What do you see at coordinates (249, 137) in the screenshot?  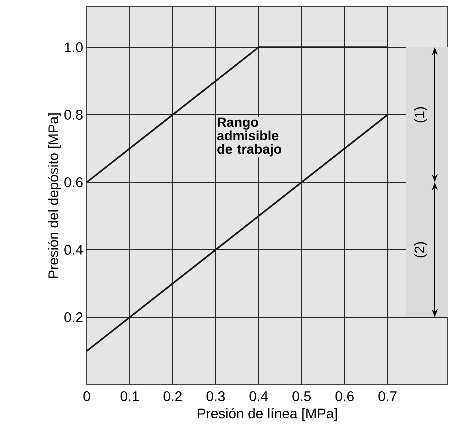 I see `annotation: Rango admisible de trabajo` at bounding box center [249, 137].